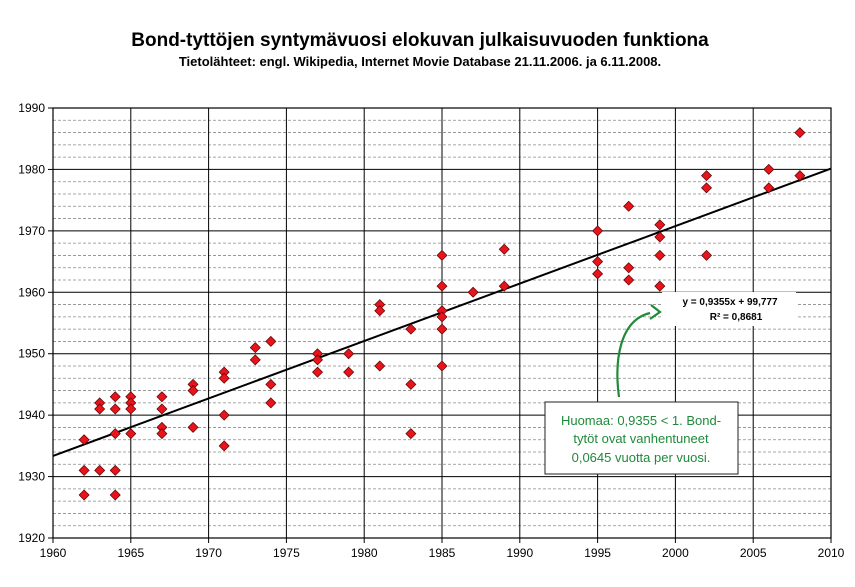 Image resolution: width=855 pixels, height=587 pixels. Describe the element at coordinates (31, 354) in the screenshot. I see `y-tick-label: 1950` at that location.